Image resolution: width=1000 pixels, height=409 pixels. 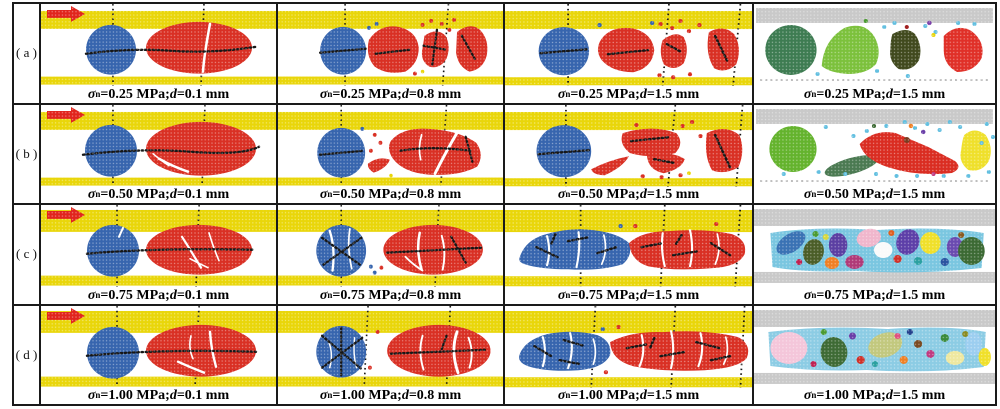 I want to click on panel-a2: σ n =0.25 MPa; d =0.8 mm, so click(x=390, y=53).